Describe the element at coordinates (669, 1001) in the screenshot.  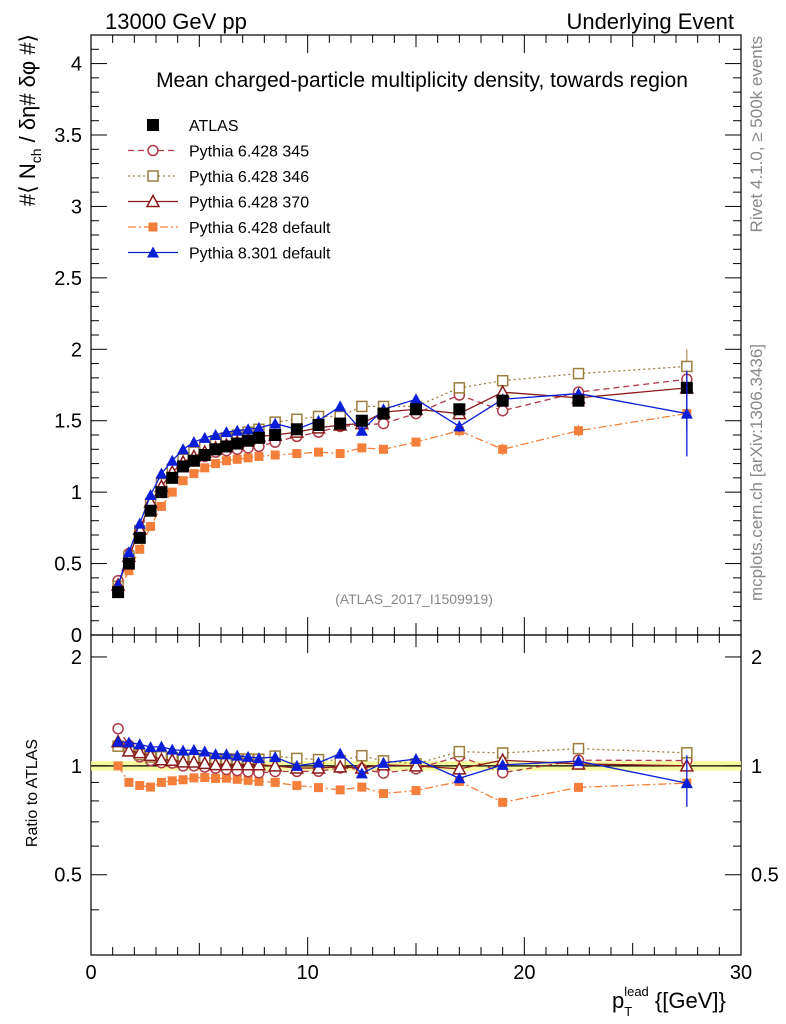
I see `x-axis-label: pTlead {[GeV]}` at that location.